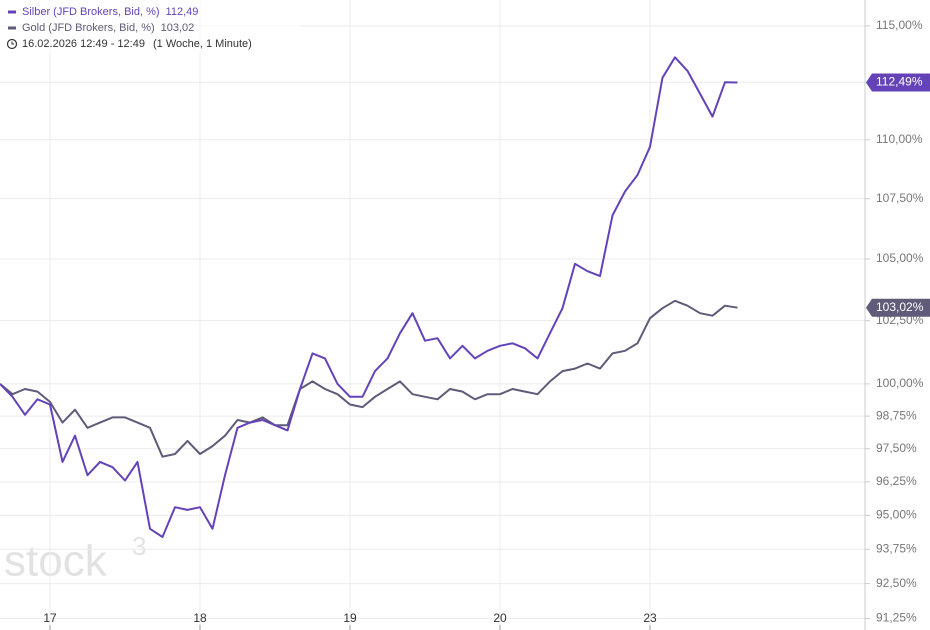 Image resolution: width=930 pixels, height=630 pixels. Describe the element at coordinates (182, 12) in the screenshot. I see `legend-value: 112,49` at that location.